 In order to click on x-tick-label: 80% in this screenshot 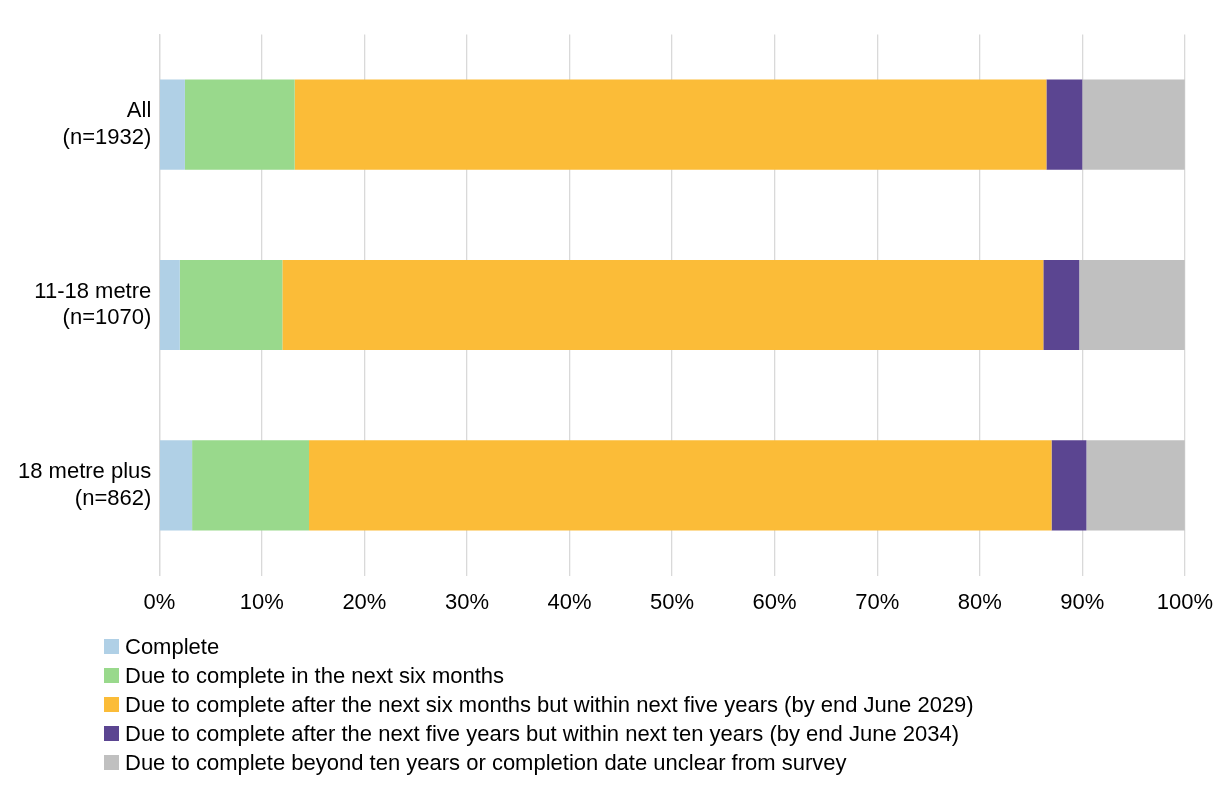, I will do `click(979, 601)`.